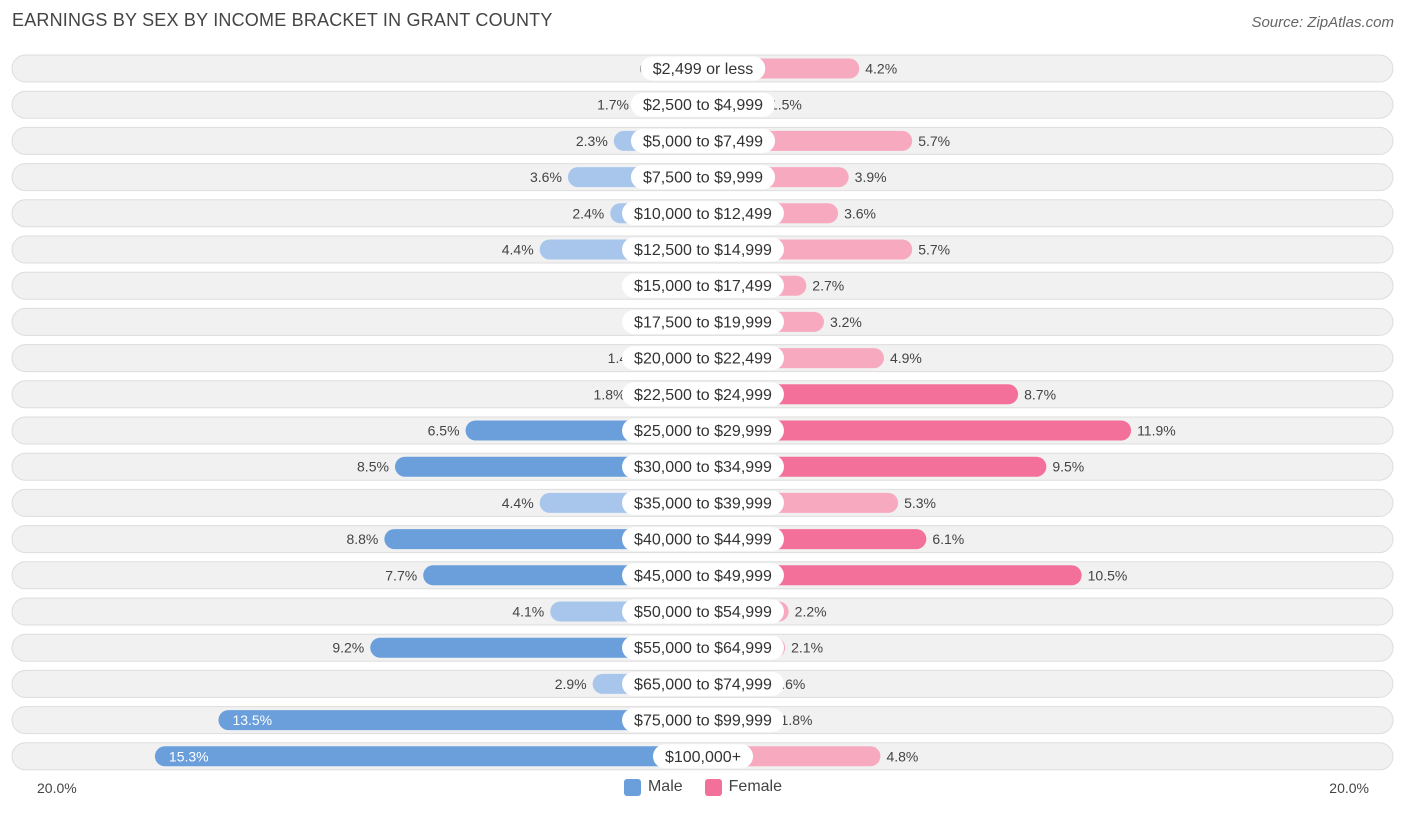 Image resolution: width=1406 pixels, height=813 pixels. I want to click on value-label-male: 2.3%, so click(592, 141).